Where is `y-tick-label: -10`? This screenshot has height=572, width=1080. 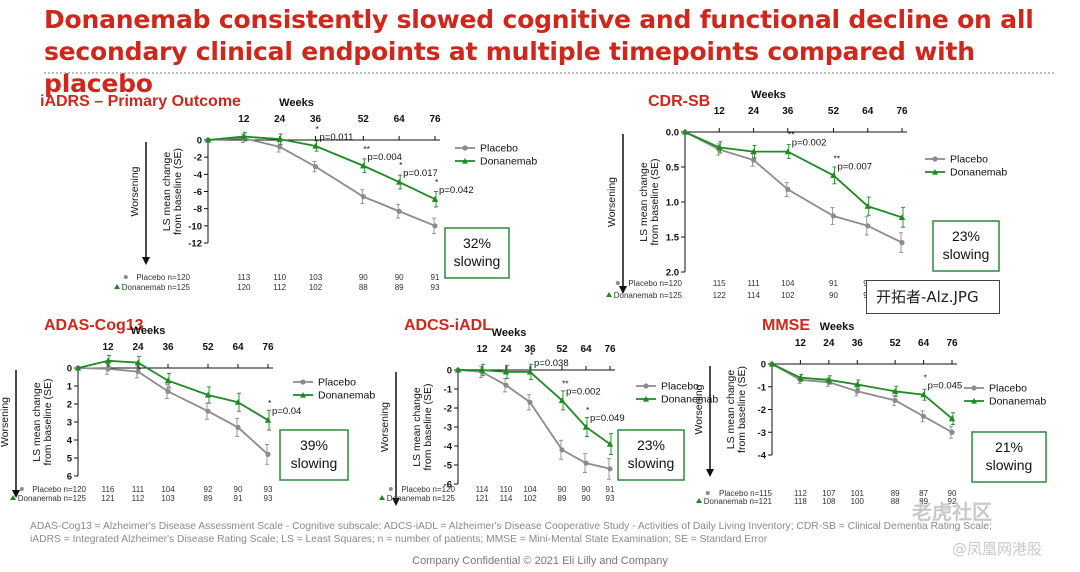 y-tick-label: -10 is located at coordinates (195, 226).